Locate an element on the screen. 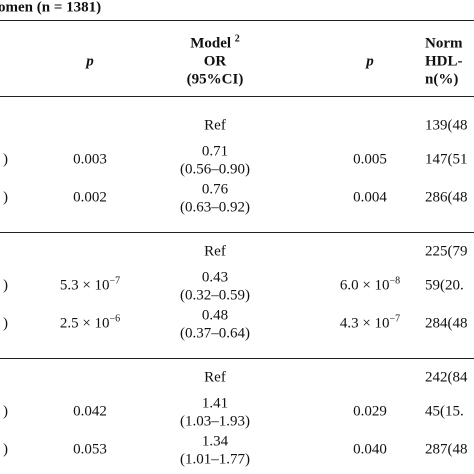 Image resolution: width=474 pixels, height=474 pixels. odds-ratio: 0.71 is located at coordinates (215, 151).